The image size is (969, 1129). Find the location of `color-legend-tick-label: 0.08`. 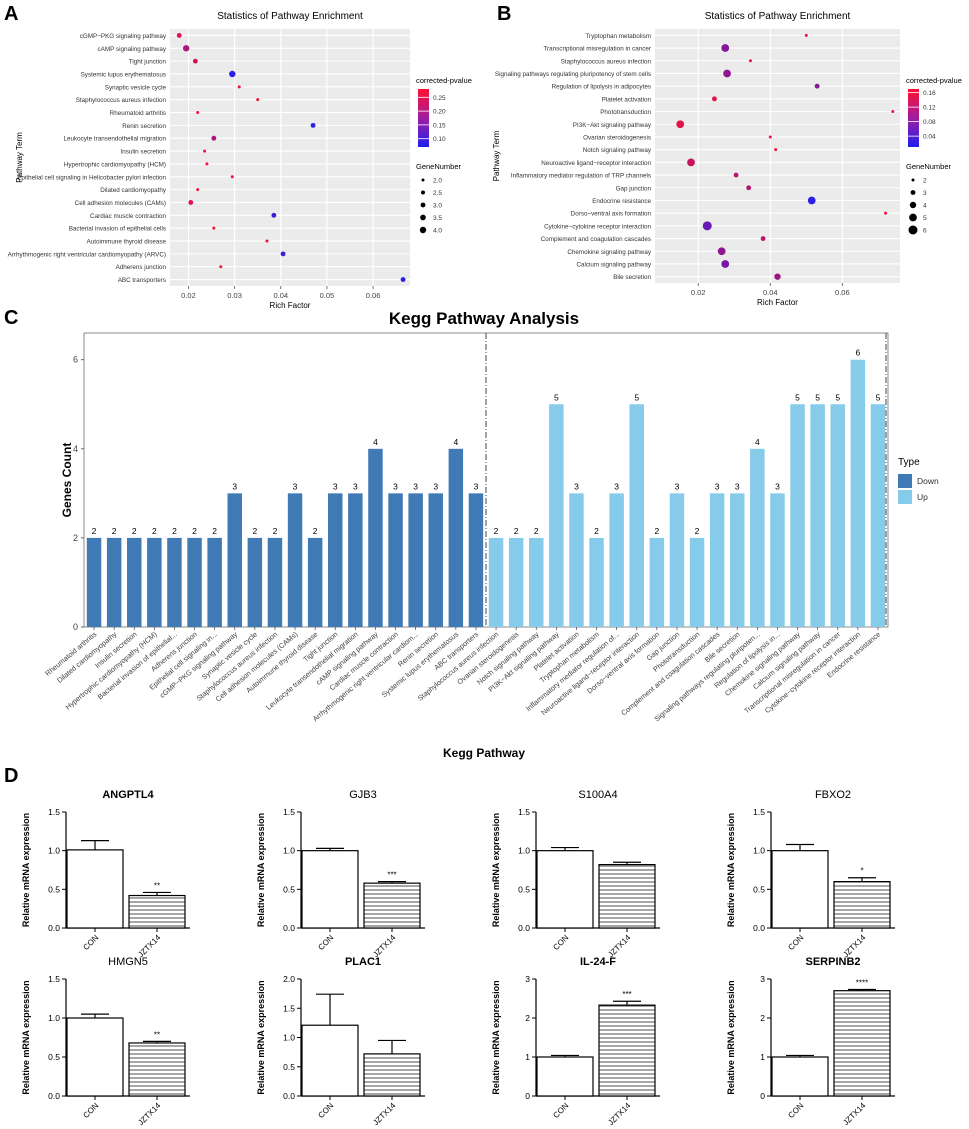

color-legend-tick-label: 0.08 is located at coordinates (929, 122).